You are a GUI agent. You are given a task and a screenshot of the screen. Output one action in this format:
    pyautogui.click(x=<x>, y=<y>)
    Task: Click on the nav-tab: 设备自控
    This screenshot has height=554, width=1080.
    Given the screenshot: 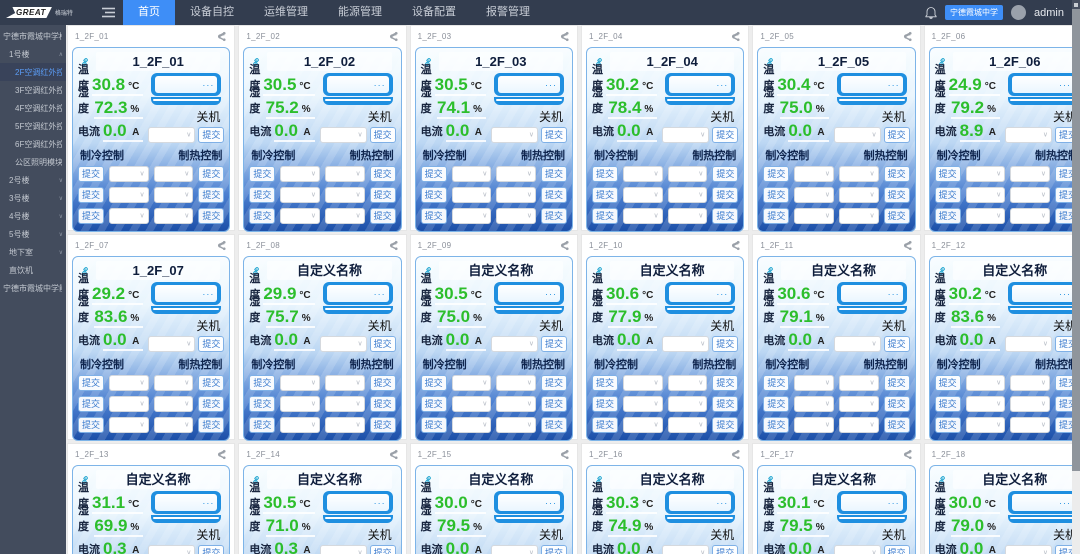 What is the action you would take?
    pyautogui.click(x=212, y=12)
    